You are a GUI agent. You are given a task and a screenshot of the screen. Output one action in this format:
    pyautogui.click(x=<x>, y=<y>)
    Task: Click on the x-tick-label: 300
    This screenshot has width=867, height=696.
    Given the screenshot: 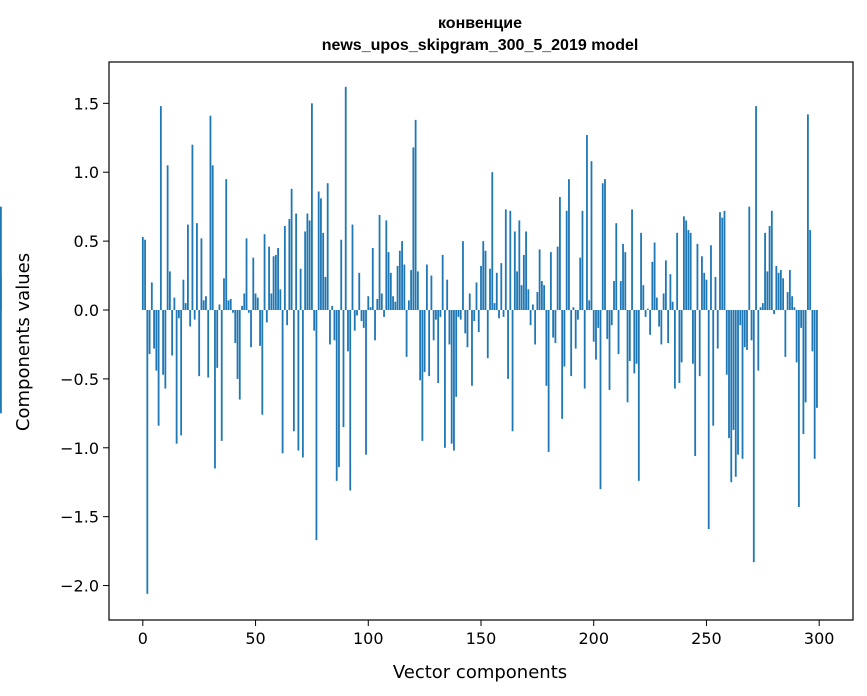 What is the action you would take?
    pyautogui.click(x=819, y=638)
    